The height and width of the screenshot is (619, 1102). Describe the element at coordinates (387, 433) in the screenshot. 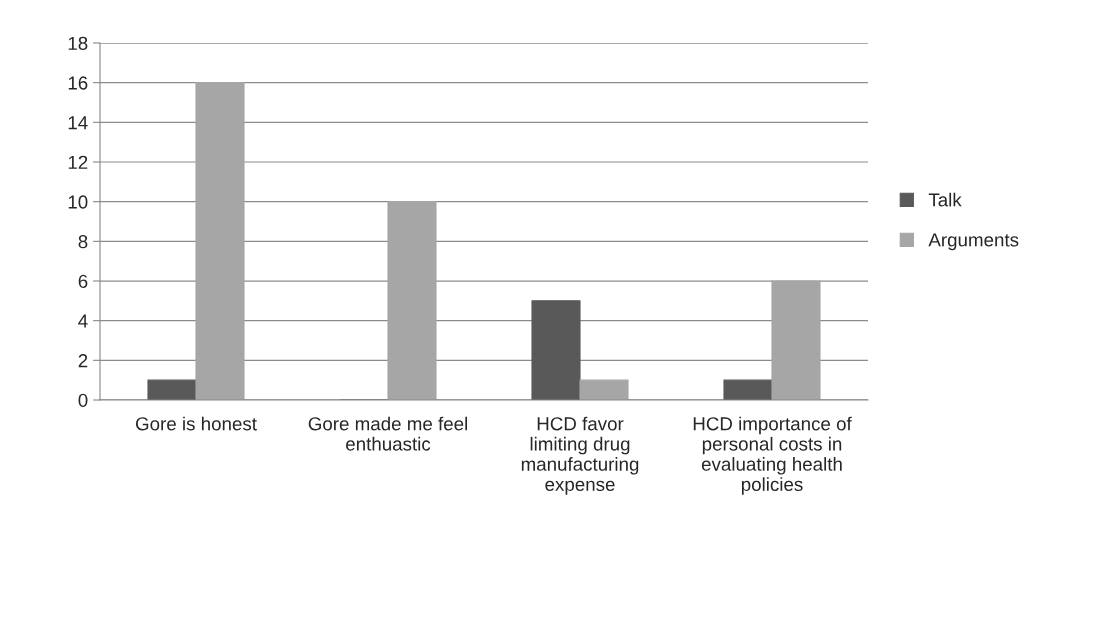

I see `x-tick-label: Gore made me feel enthuastic` at that location.